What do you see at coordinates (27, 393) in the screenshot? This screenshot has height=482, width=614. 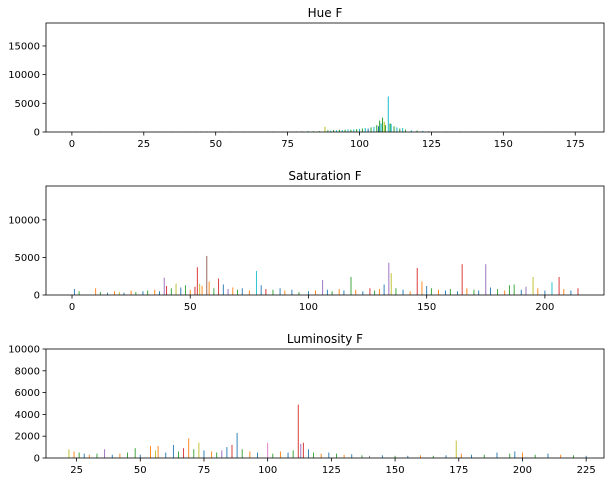 I see `luminosity-y-tick-label: 6000` at bounding box center [27, 393].